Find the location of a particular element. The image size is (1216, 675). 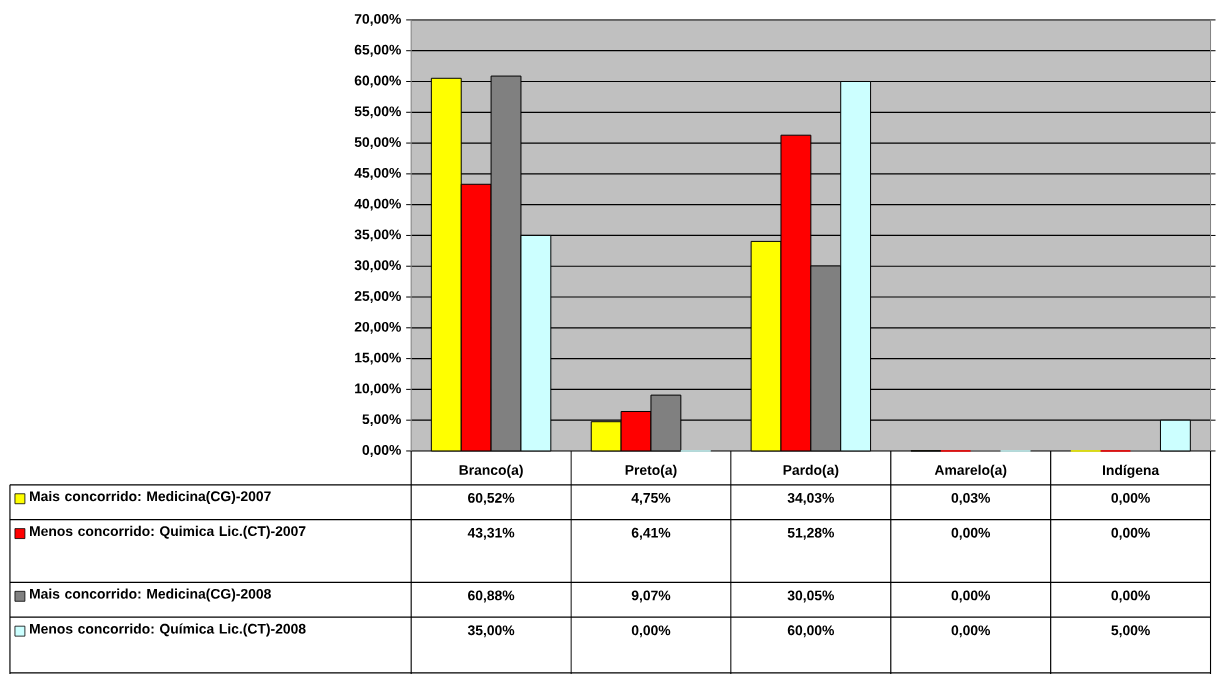

y-tick-label: 60,00% is located at coordinates (377, 81).